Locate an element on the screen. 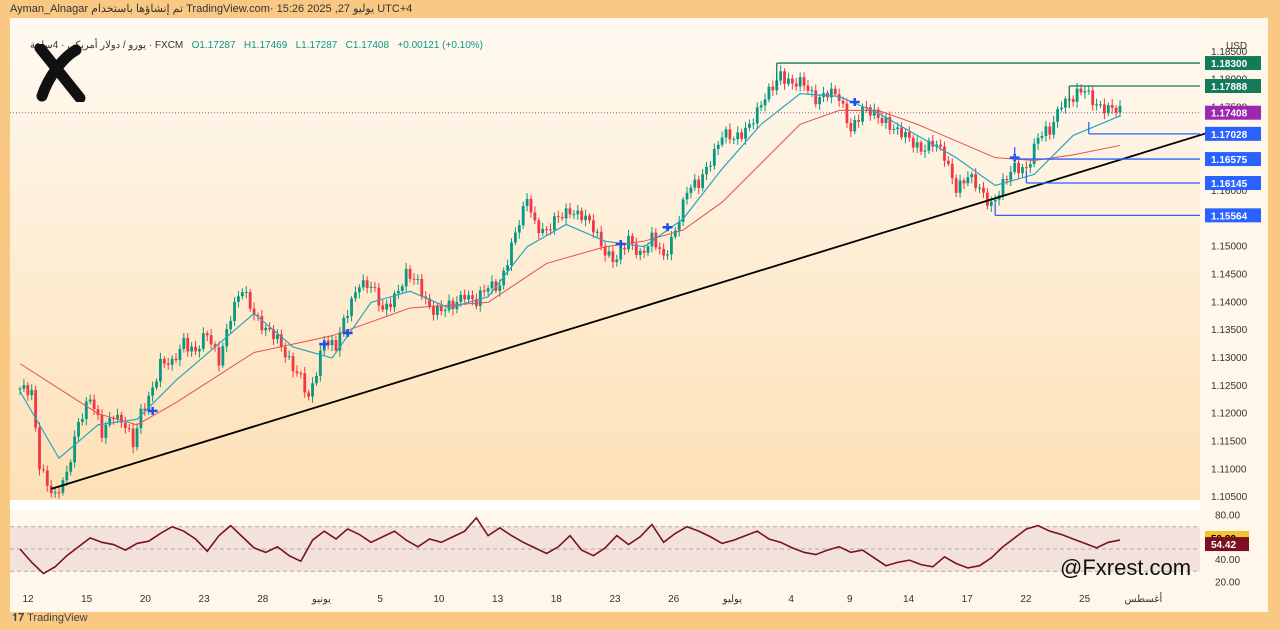 This screenshot has height=630, width=1280. rsi-tick-label: 20.00 is located at coordinates (1227, 582).